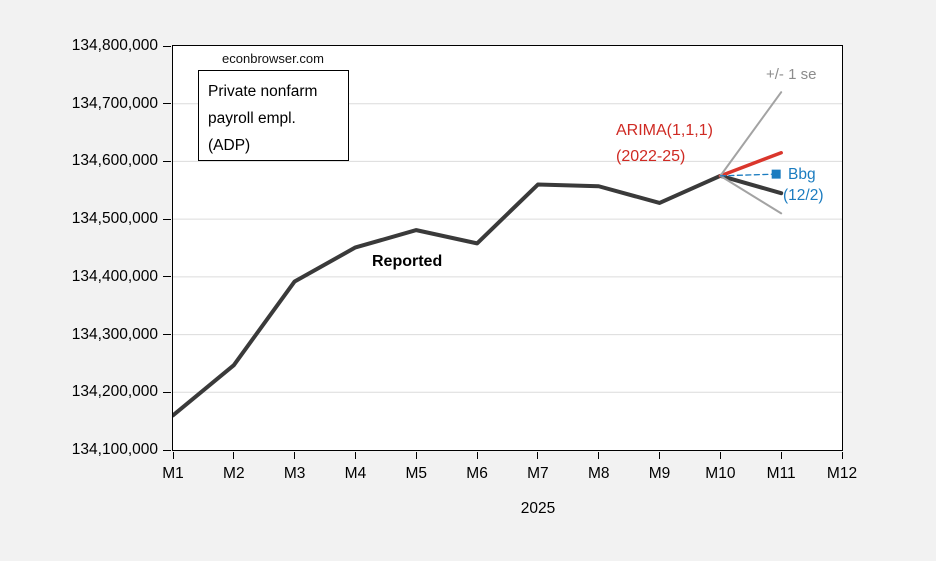 This screenshot has height=561, width=936. Describe the element at coordinates (802, 174) in the screenshot. I see `bloomberg-consensus-label: Bbg` at that location.